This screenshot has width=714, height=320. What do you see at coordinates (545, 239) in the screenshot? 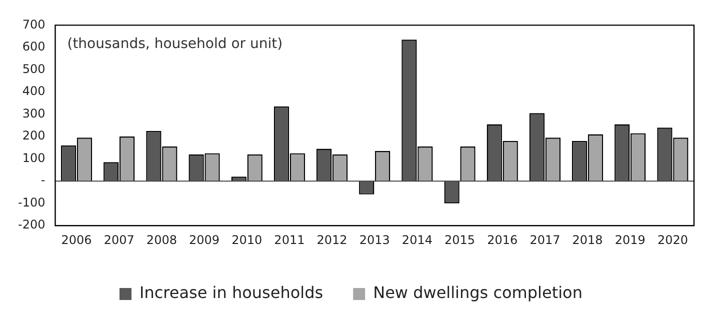
I see `x-tick-label: 2017` at bounding box center [545, 239].